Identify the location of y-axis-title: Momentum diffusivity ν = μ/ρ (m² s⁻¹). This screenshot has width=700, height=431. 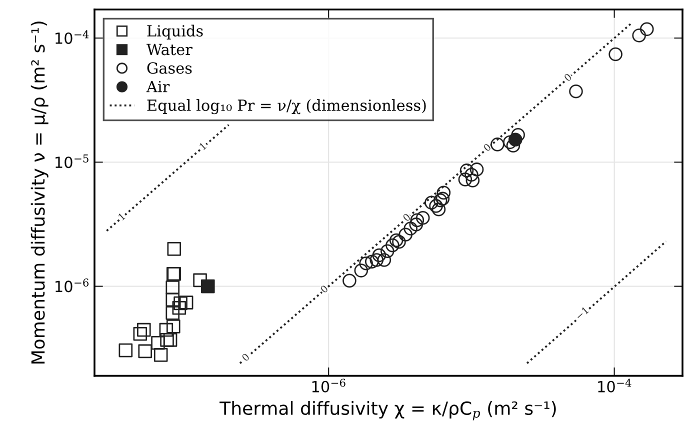
(39, 193).